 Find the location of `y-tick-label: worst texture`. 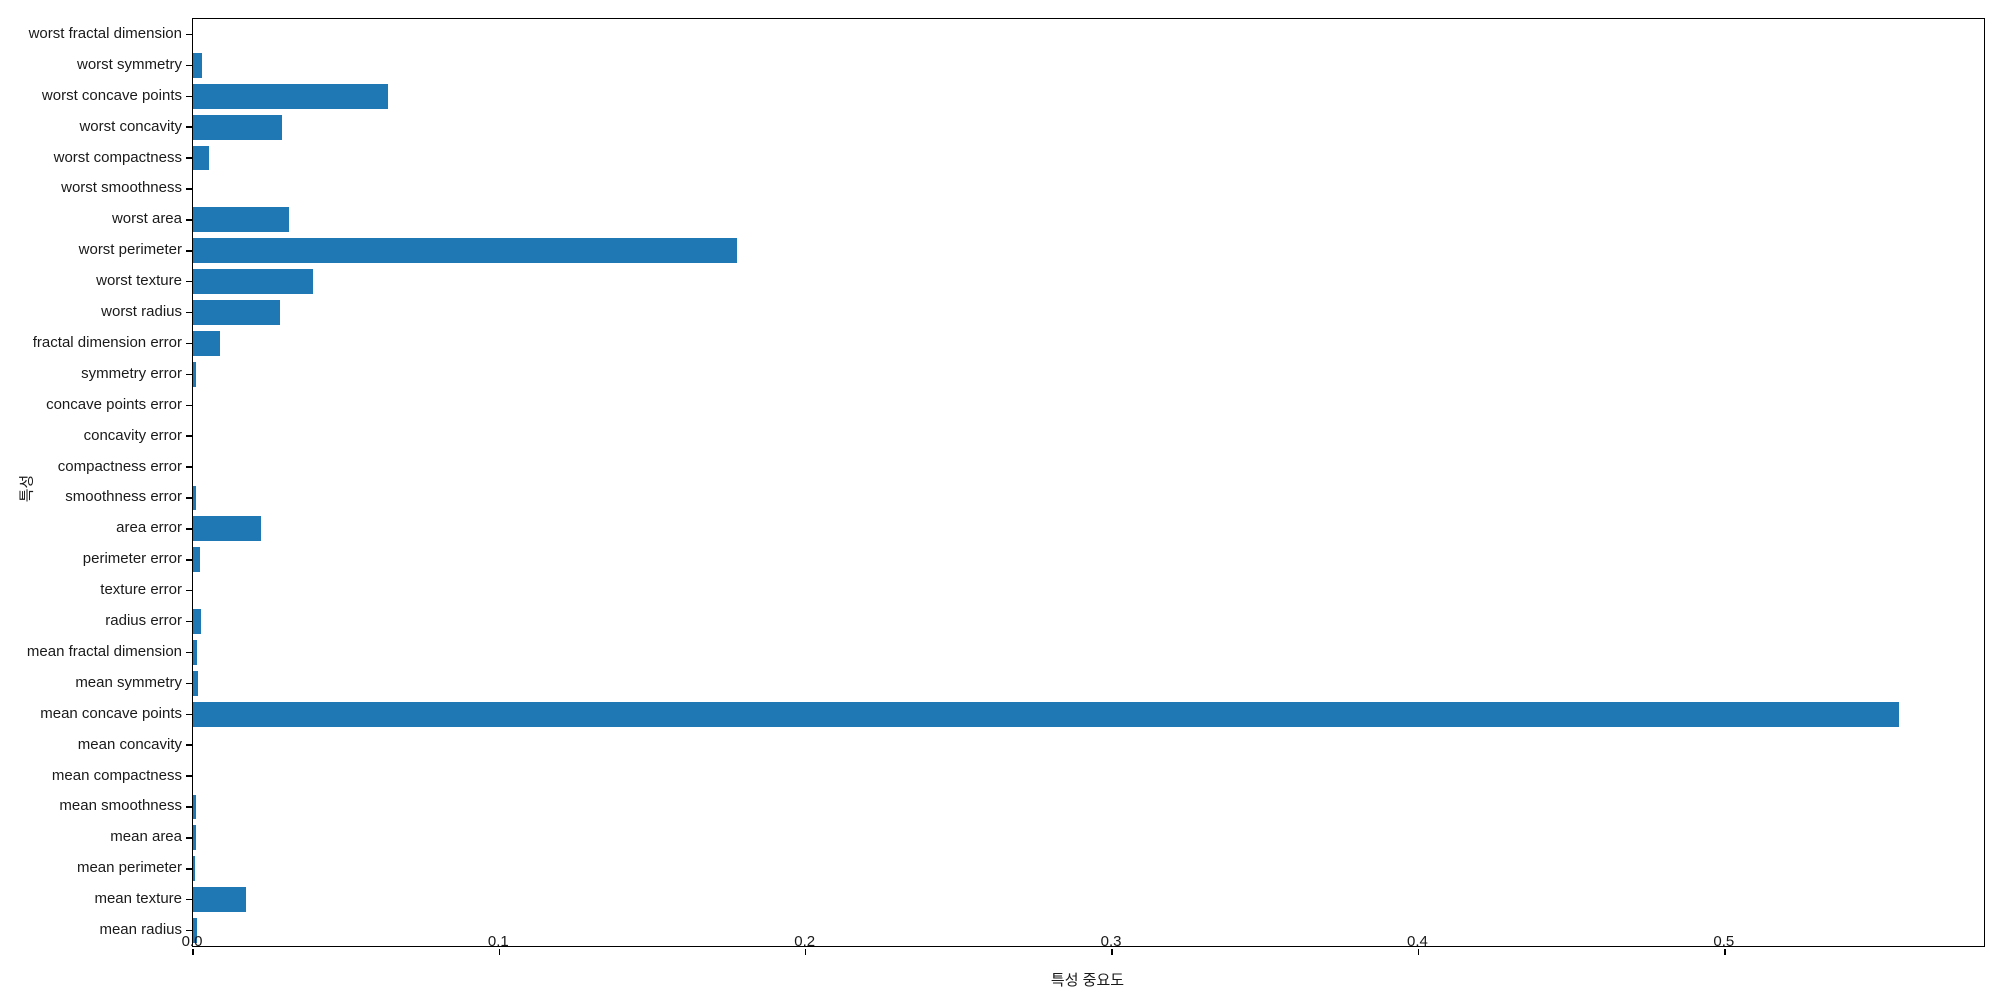

y-tick-label: worst texture is located at coordinates (139, 281).